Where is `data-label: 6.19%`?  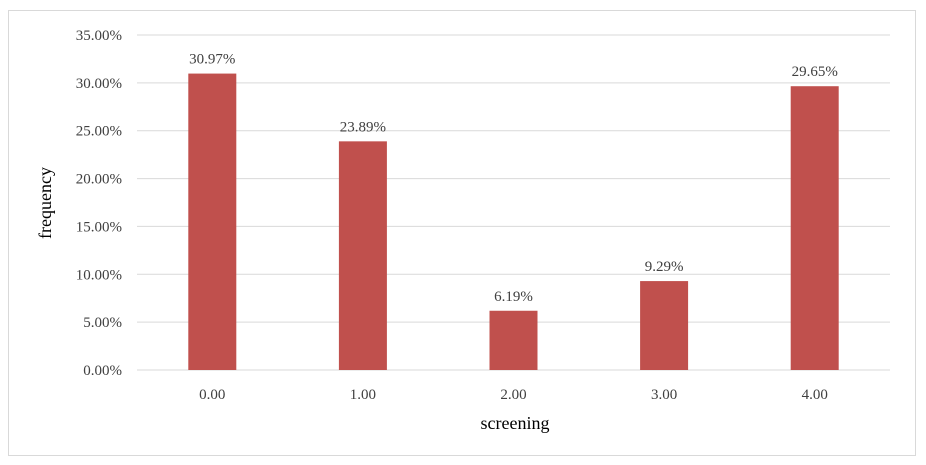 data-label: 6.19% is located at coordinates (513, 297).